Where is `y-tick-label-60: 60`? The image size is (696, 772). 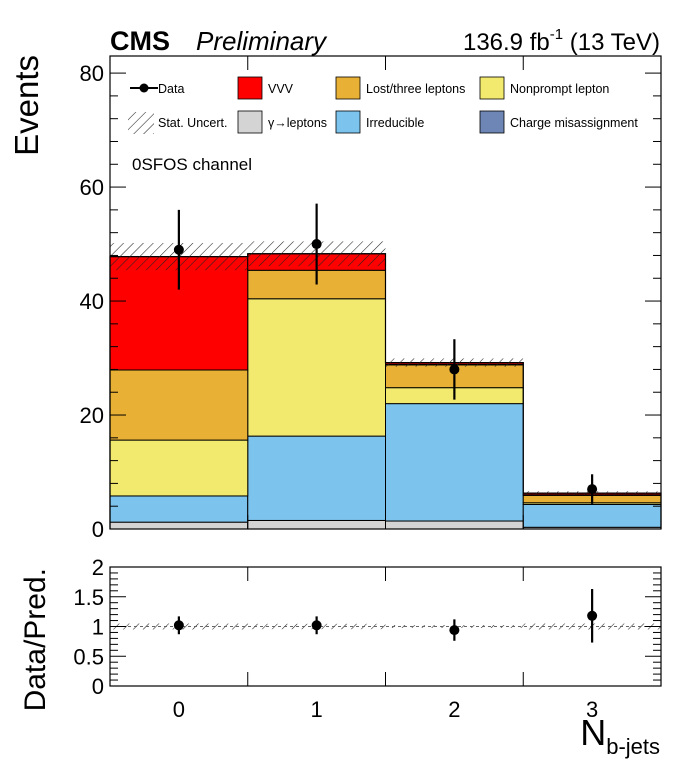 y-tick-label-60: 60 is located at coordinates (92, 187).